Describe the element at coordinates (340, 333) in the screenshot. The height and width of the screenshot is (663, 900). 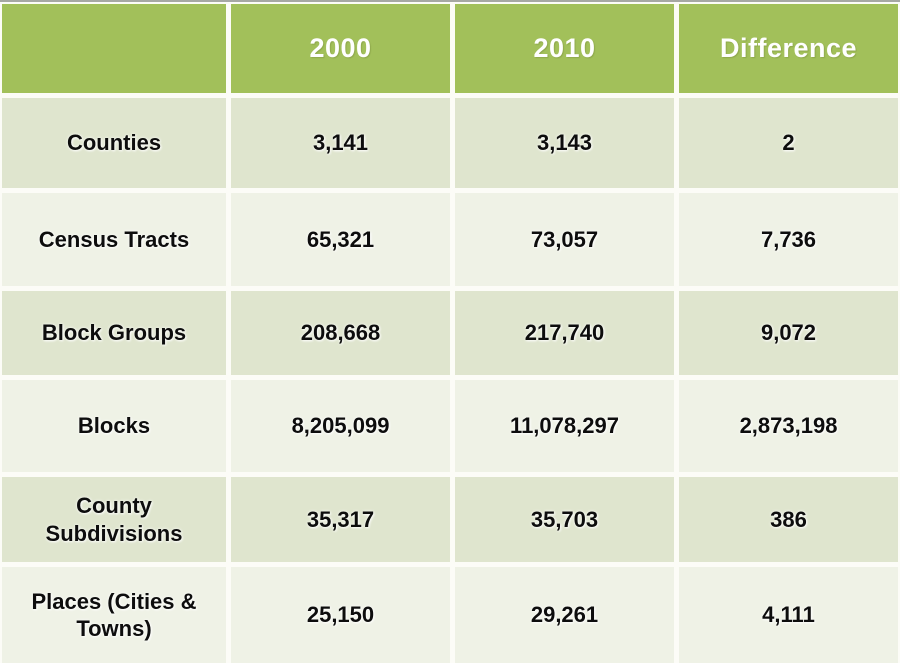
I see `cell-block-groups-2000: 208,668` at that location.